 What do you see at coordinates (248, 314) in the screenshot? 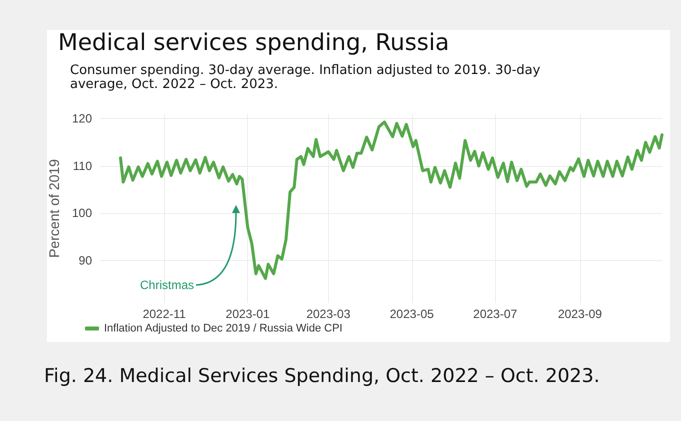
I see `x-tick-label: 2023-01` at bounding box center [248, 314].